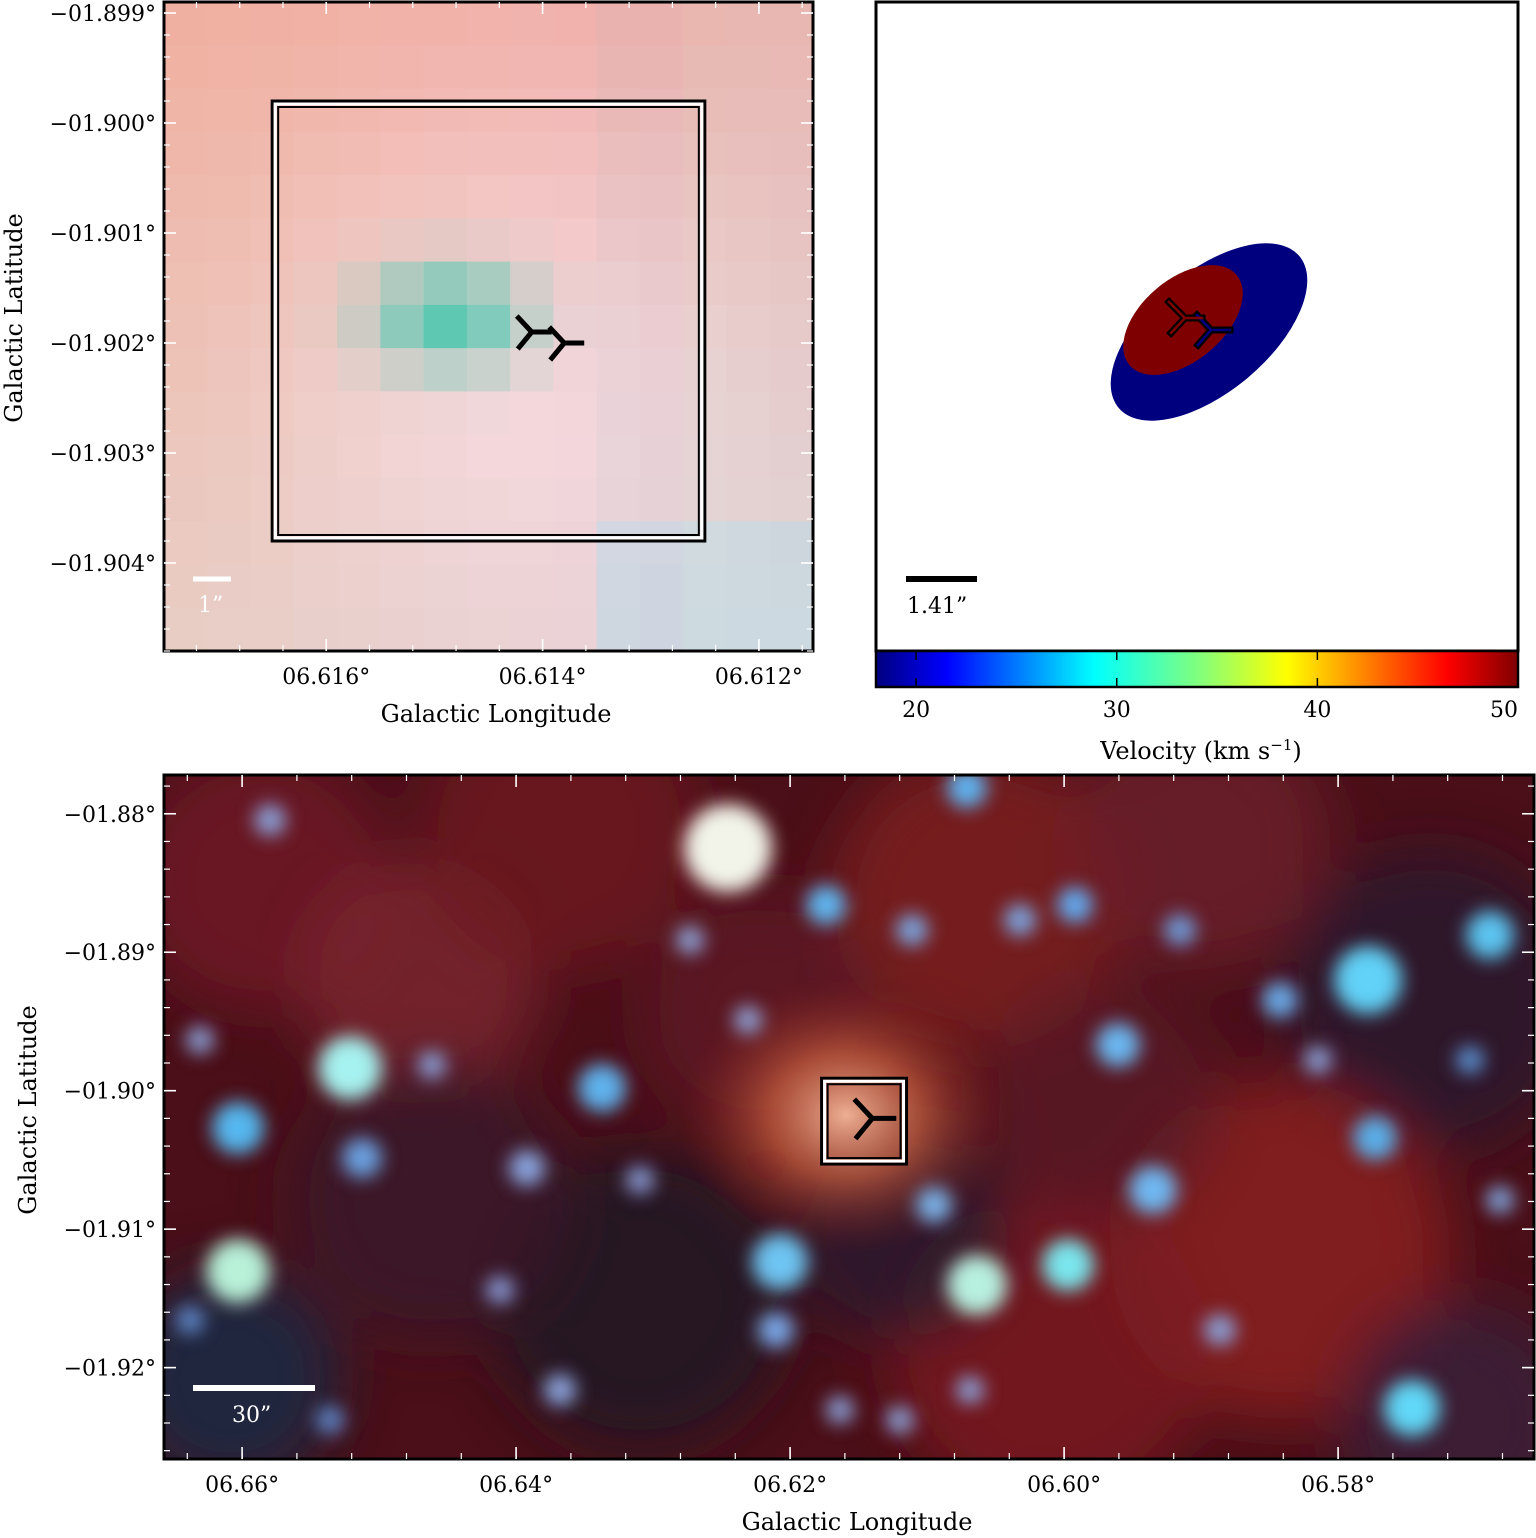 Image resolution: width=1536 pixels, height=1538 pixels. Describe the element at coordinates (566, 343) in the screenshot. I see `marker-icon` at that location.